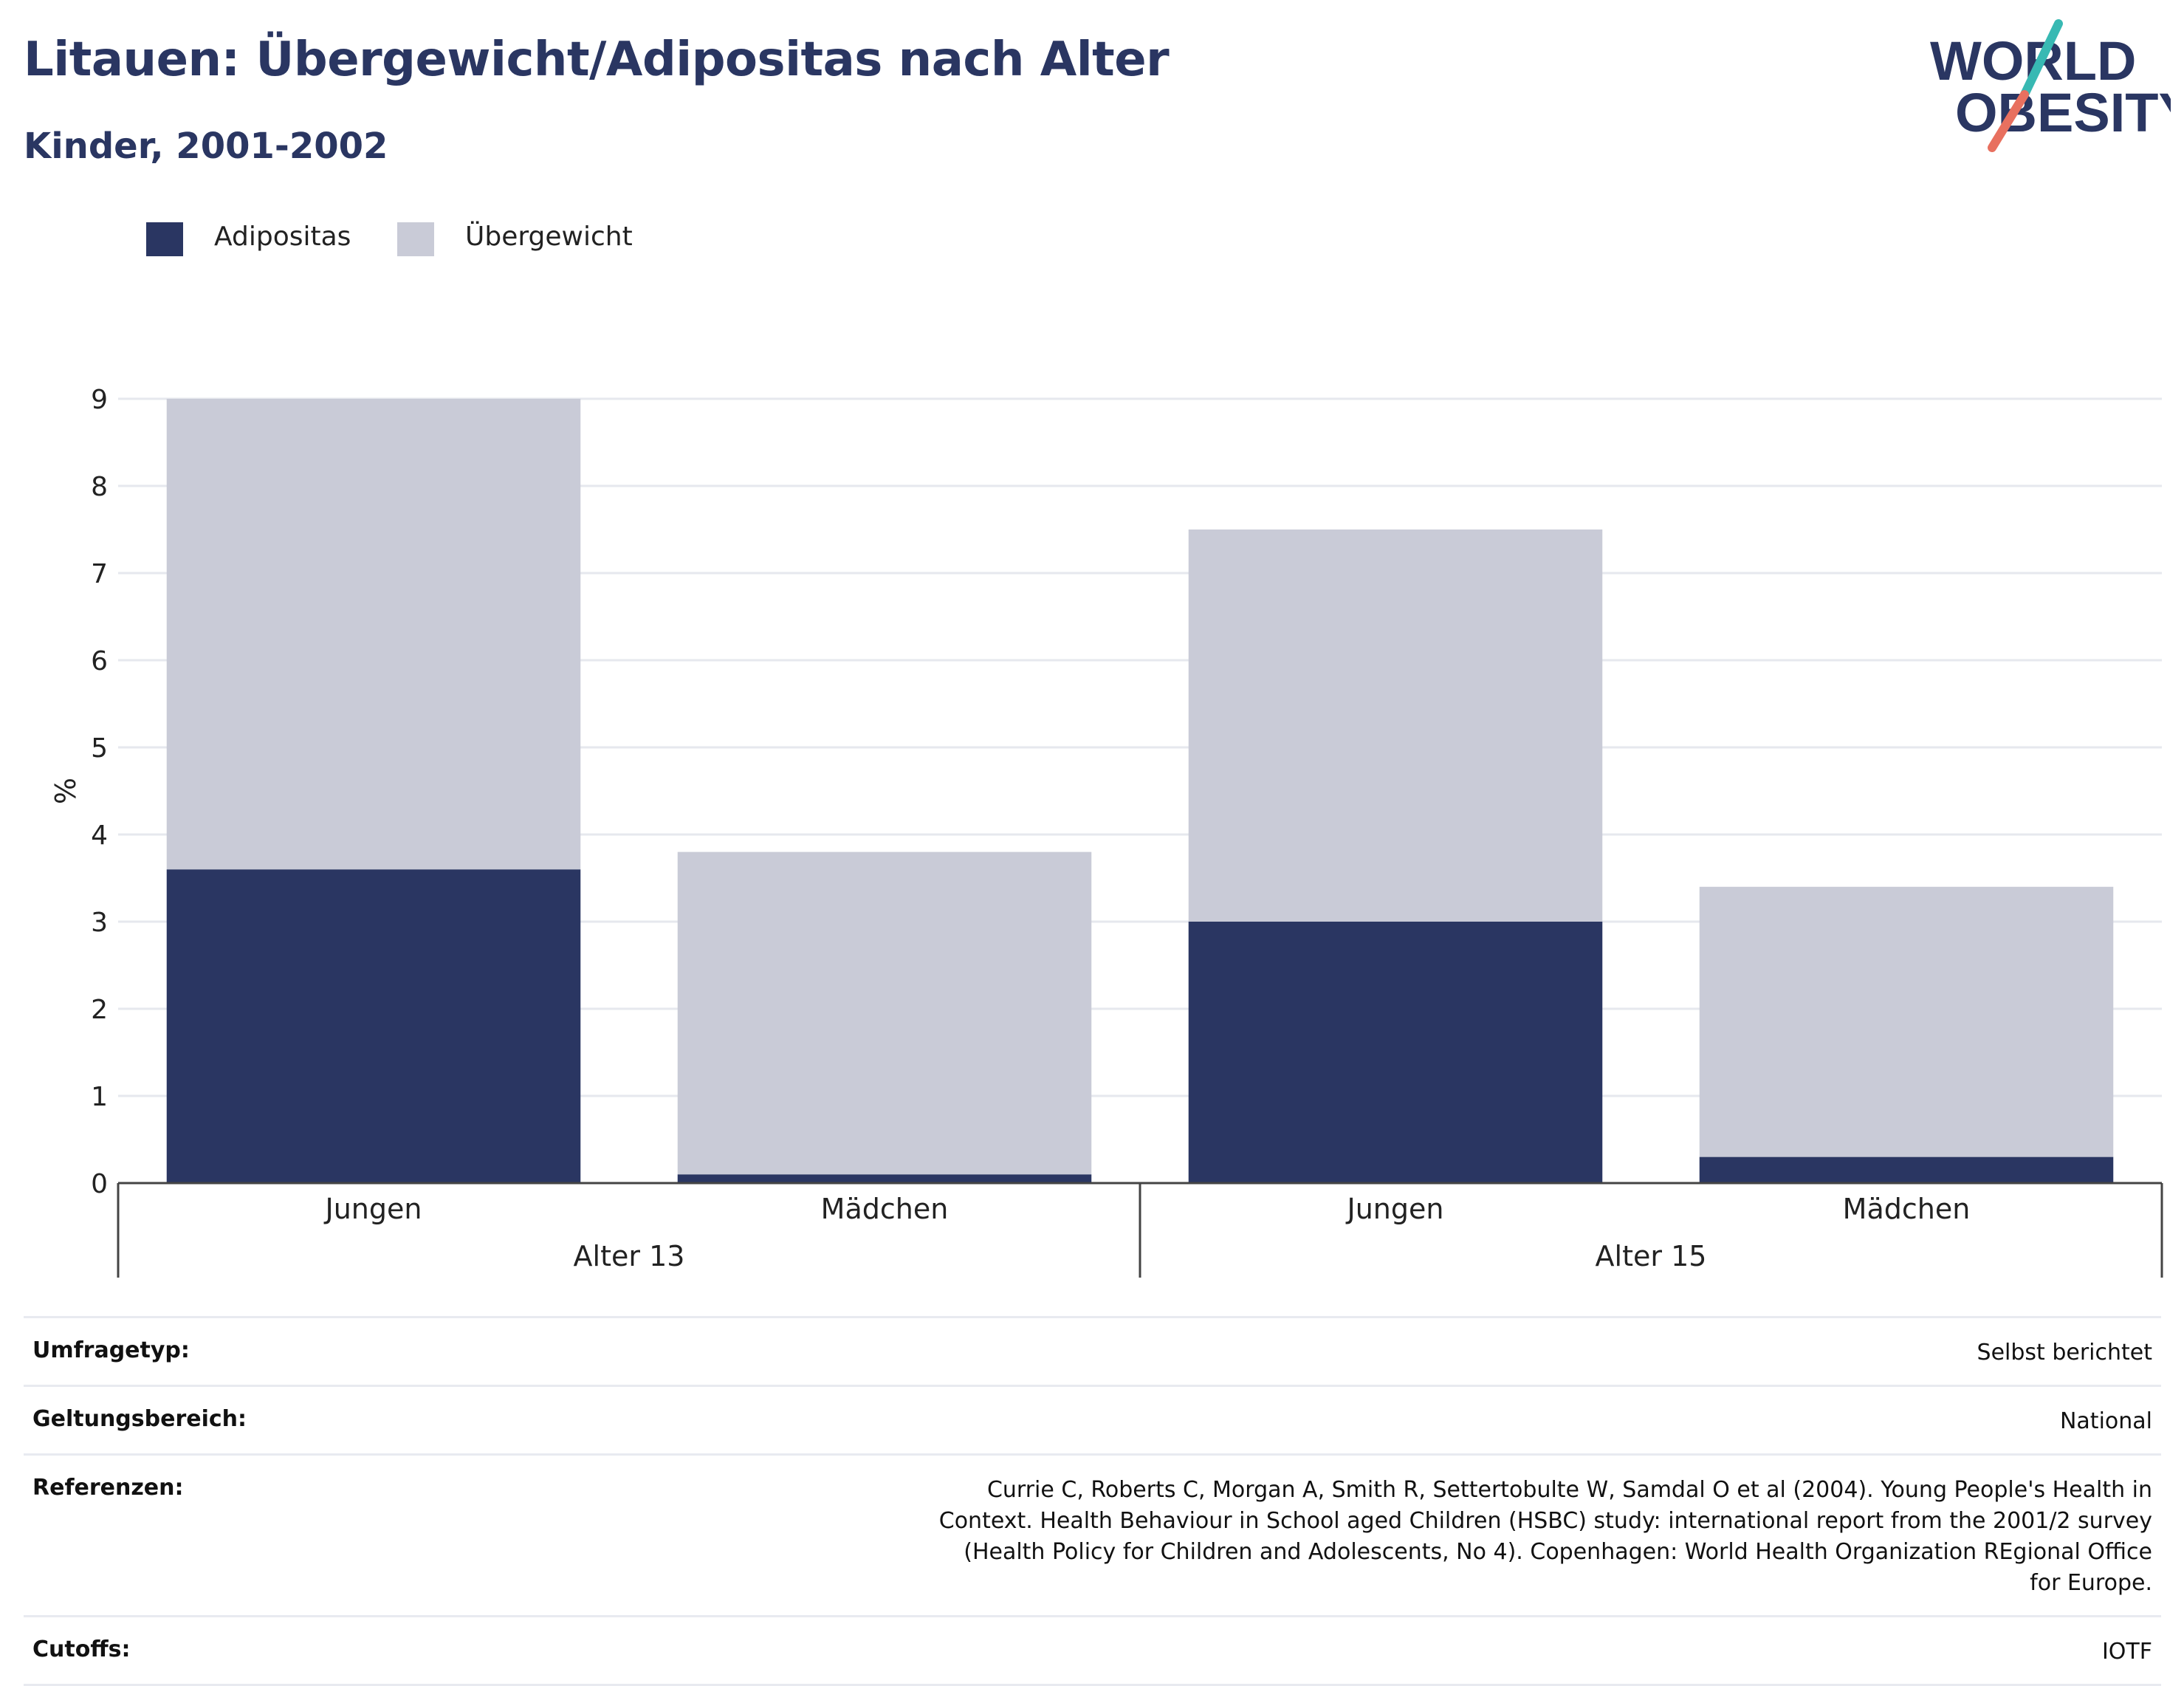 This screenshot has width=2184, height=1686. I want to click on info-row-scope: Geltungsbereich: National, so click(1093, 1420).